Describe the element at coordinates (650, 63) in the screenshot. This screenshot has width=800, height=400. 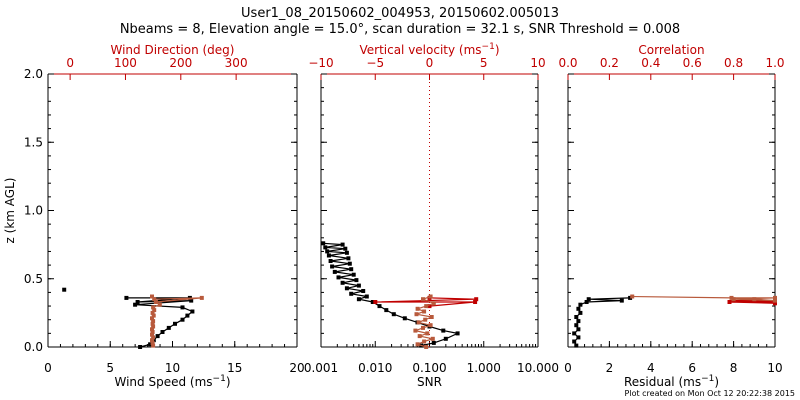
I see `top-tick-label: 0.4` at that location.